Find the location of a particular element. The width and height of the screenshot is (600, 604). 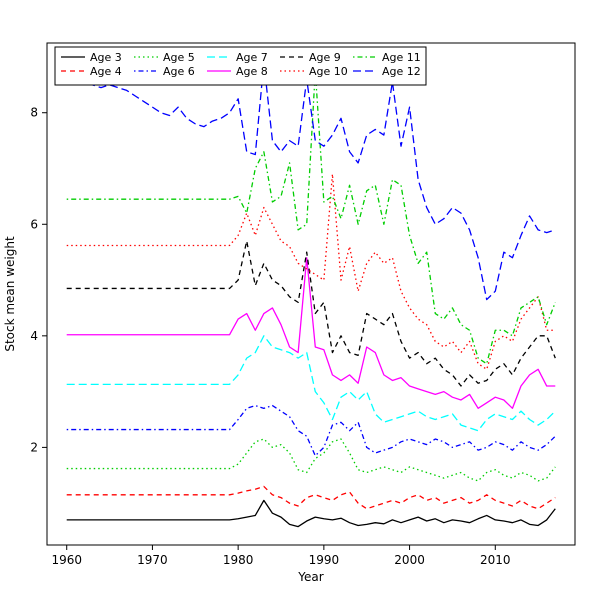

legend-entry-age-12: Age 12 is located at coordinates (387, 71).